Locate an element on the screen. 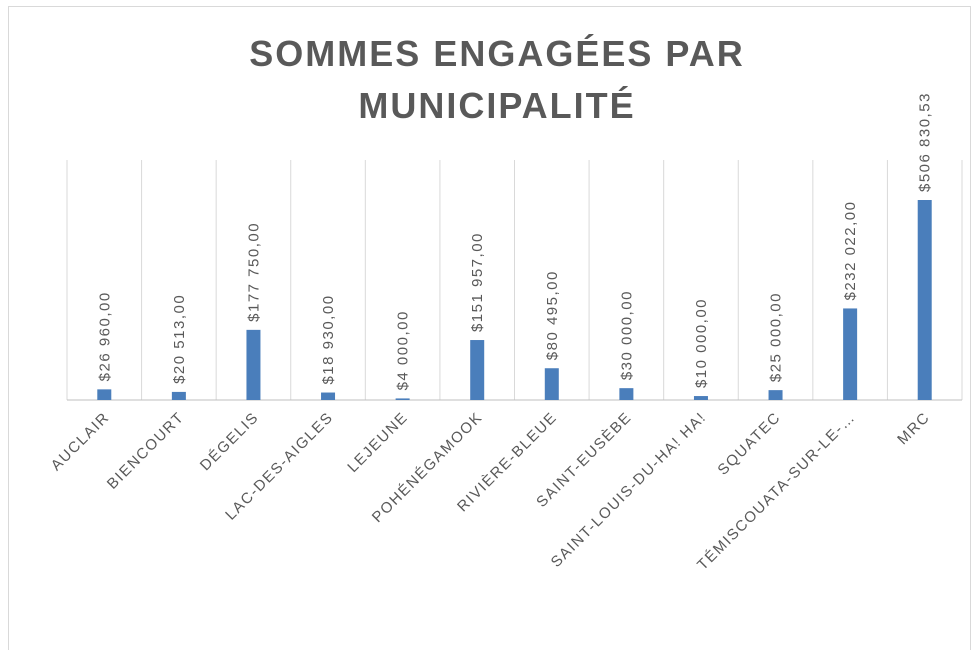  data-label: $20 513,00 is located at coordinates (179, 339).